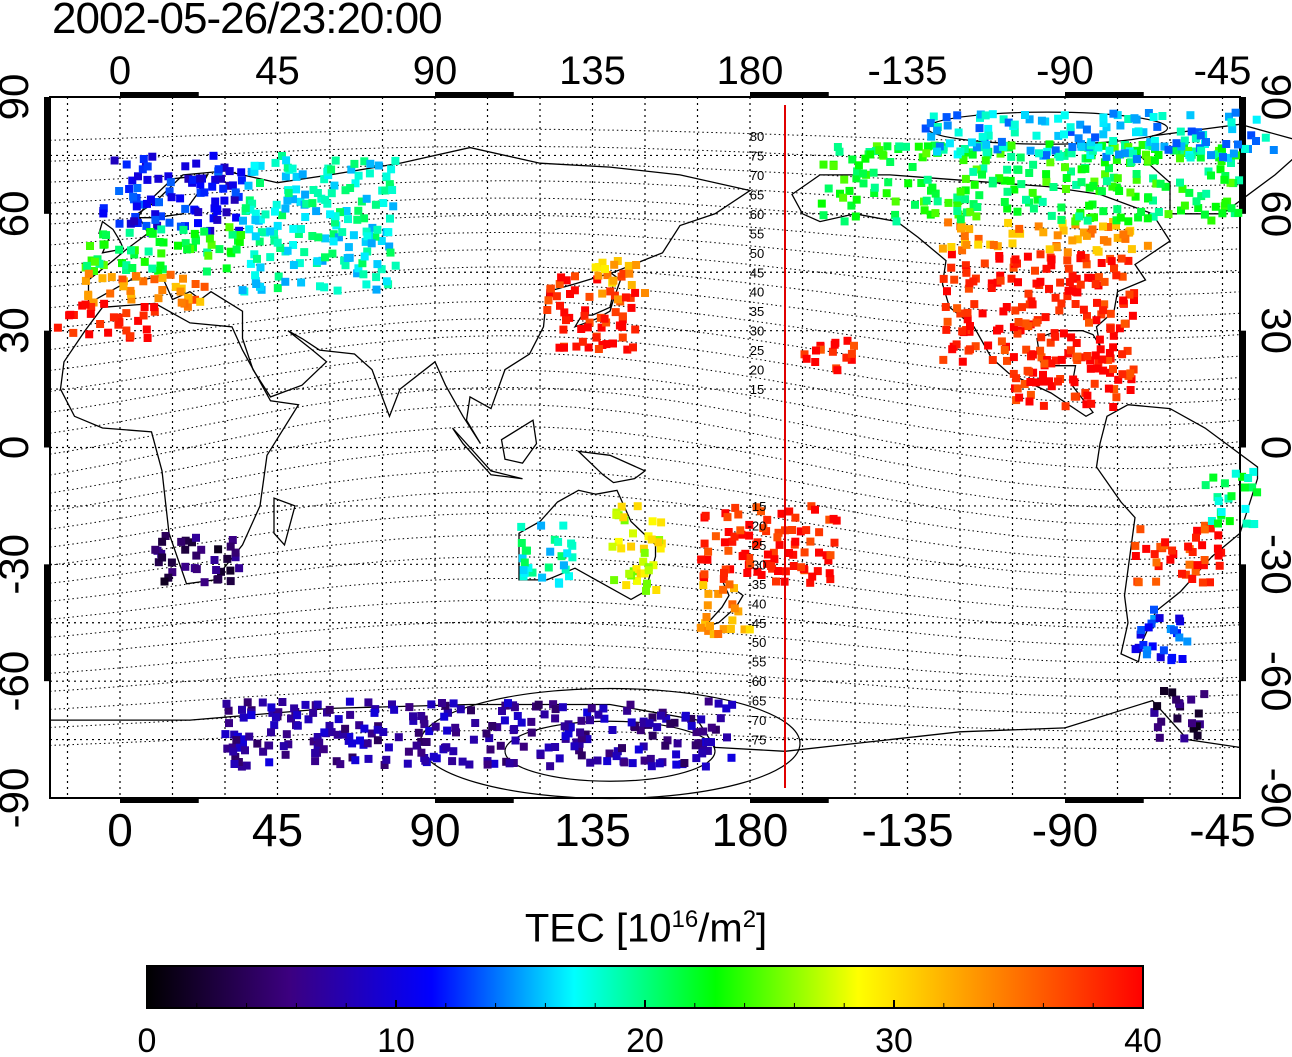 This screenshot has width=1292, height=1057. What do you see at coordinates (1272, 213) in the screenshot?
I see `right-lat-label: 60` at bounding box center [1272, 213].